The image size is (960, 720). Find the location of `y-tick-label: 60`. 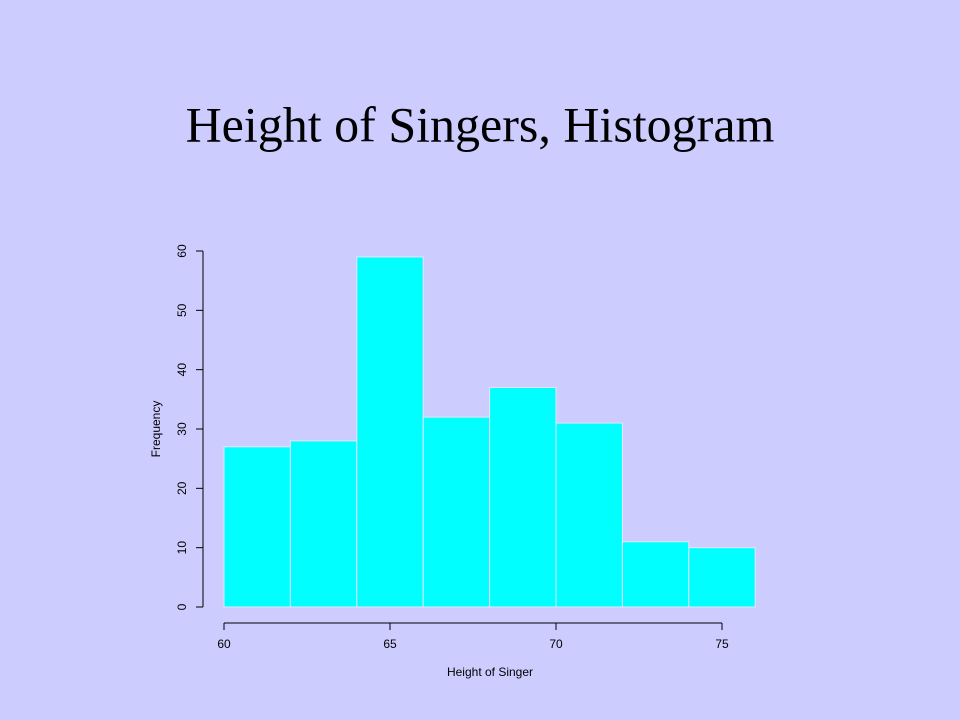

y-tick-label: 60 is located at coordinates (182, 251).